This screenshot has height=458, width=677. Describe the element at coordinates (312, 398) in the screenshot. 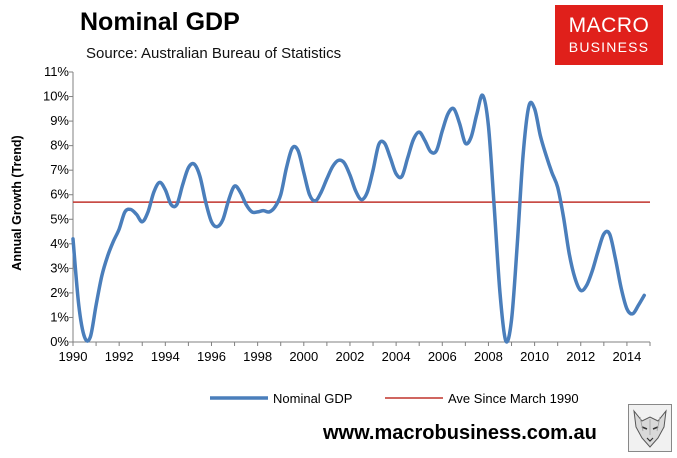

I see `legend-label-nominal-gdp: Nominal GDP` at that location.